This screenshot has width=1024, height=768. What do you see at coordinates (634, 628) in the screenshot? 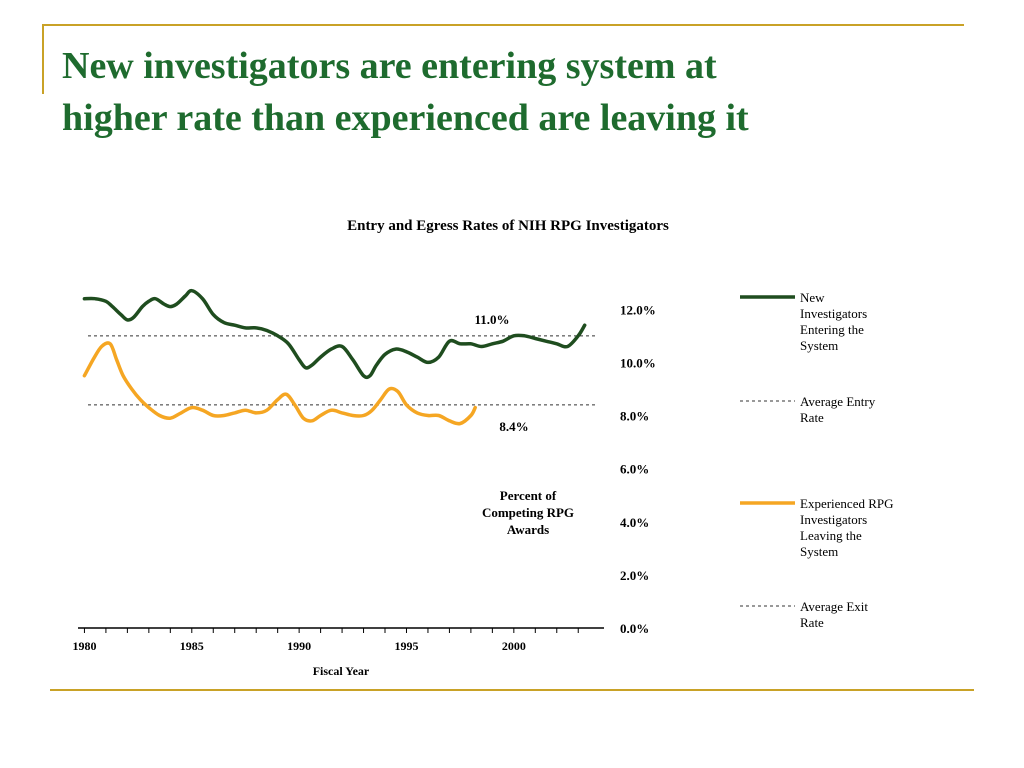
I see `y-tick-label: 0.0%` at bounding box center [634, 628].